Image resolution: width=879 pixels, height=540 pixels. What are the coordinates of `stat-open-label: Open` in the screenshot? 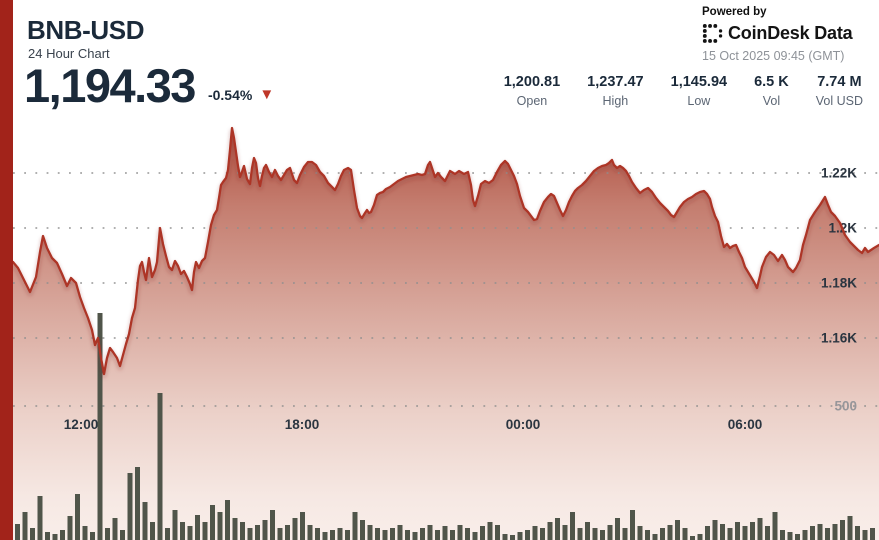 It's located at (532, 101).